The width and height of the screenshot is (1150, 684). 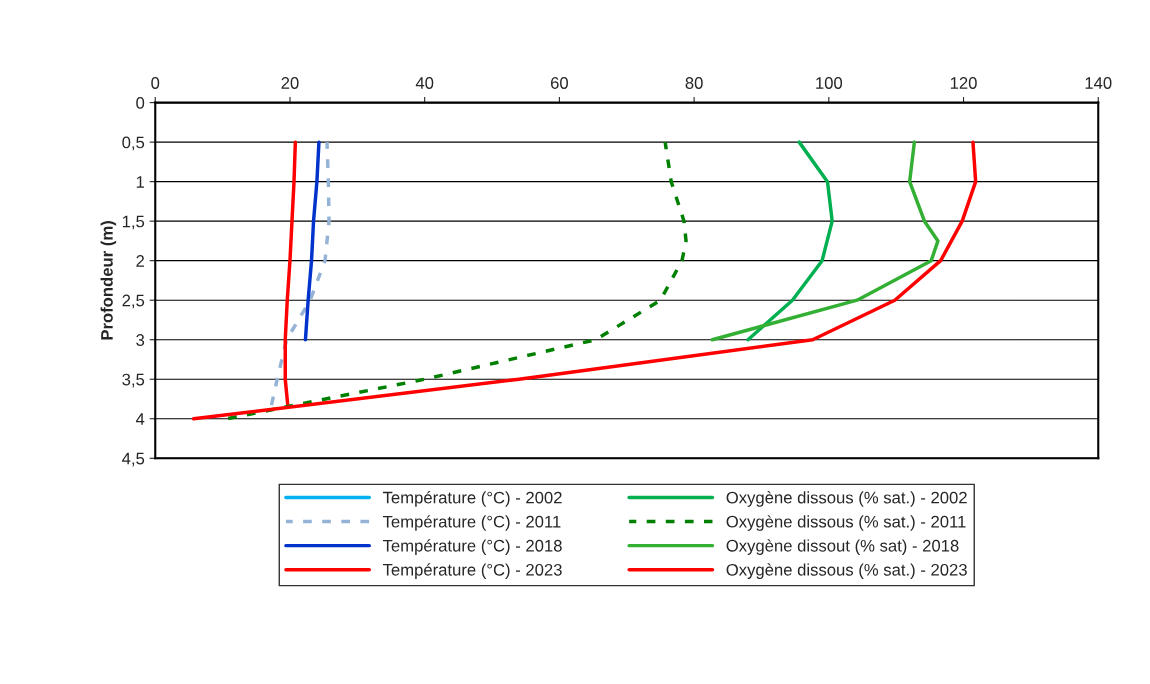 What do you see at coordinates (846, 499) in the screenshot?
I see `legend-label: Oxygène dissous (% sat.) - 2002` at bounding box center [846, 499].